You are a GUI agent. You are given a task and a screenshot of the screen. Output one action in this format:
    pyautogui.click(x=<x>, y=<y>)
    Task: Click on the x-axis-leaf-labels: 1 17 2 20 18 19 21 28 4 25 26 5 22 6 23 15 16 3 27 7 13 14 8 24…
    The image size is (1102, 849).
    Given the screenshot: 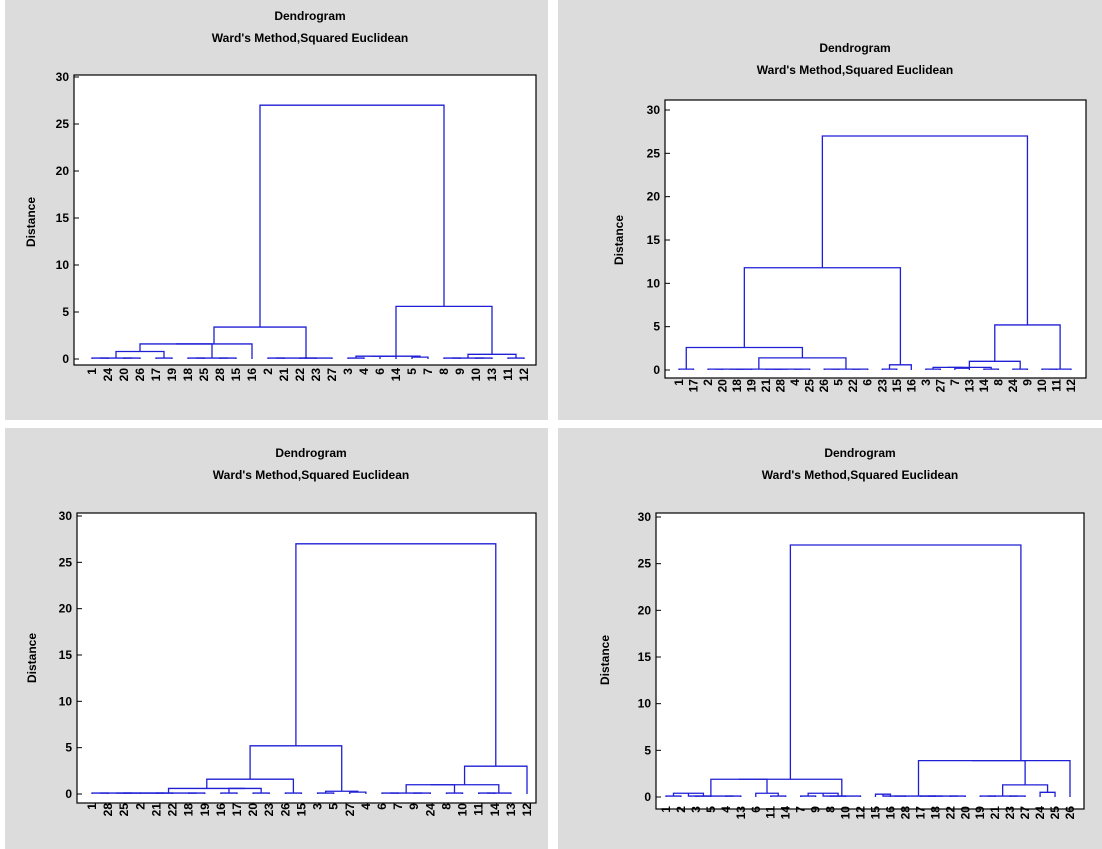 What is the action you would take?
    pyautogui.click(x=875, y=386)
    